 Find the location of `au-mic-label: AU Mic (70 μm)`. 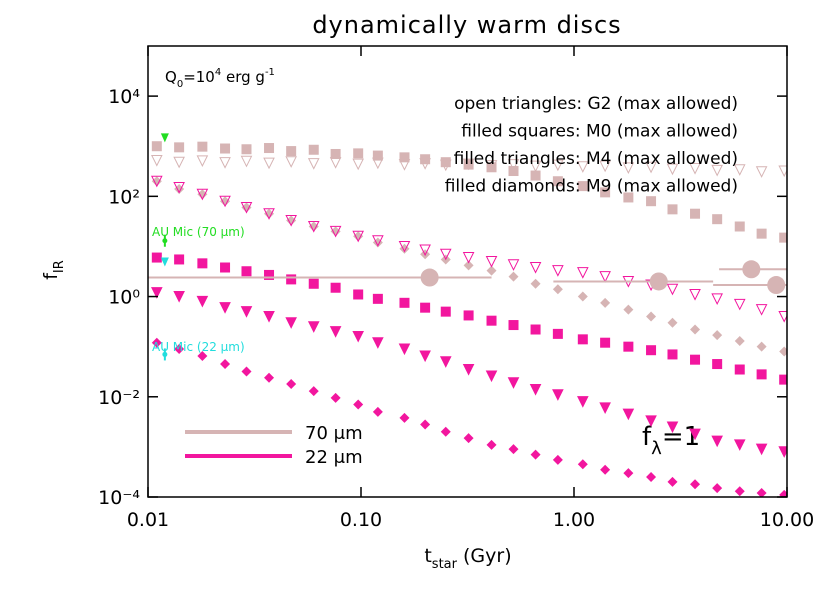

au-mic-label: AU Mic (70 μm) is located at coordinates (198, 232).